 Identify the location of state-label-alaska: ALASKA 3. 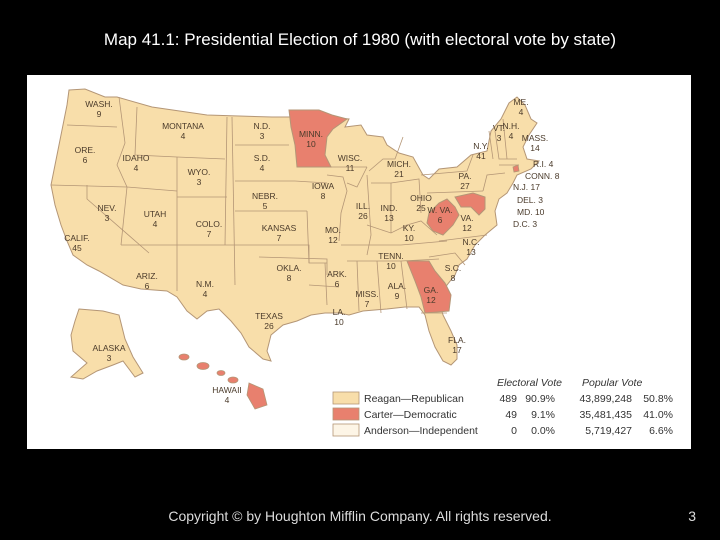
(108, 353).